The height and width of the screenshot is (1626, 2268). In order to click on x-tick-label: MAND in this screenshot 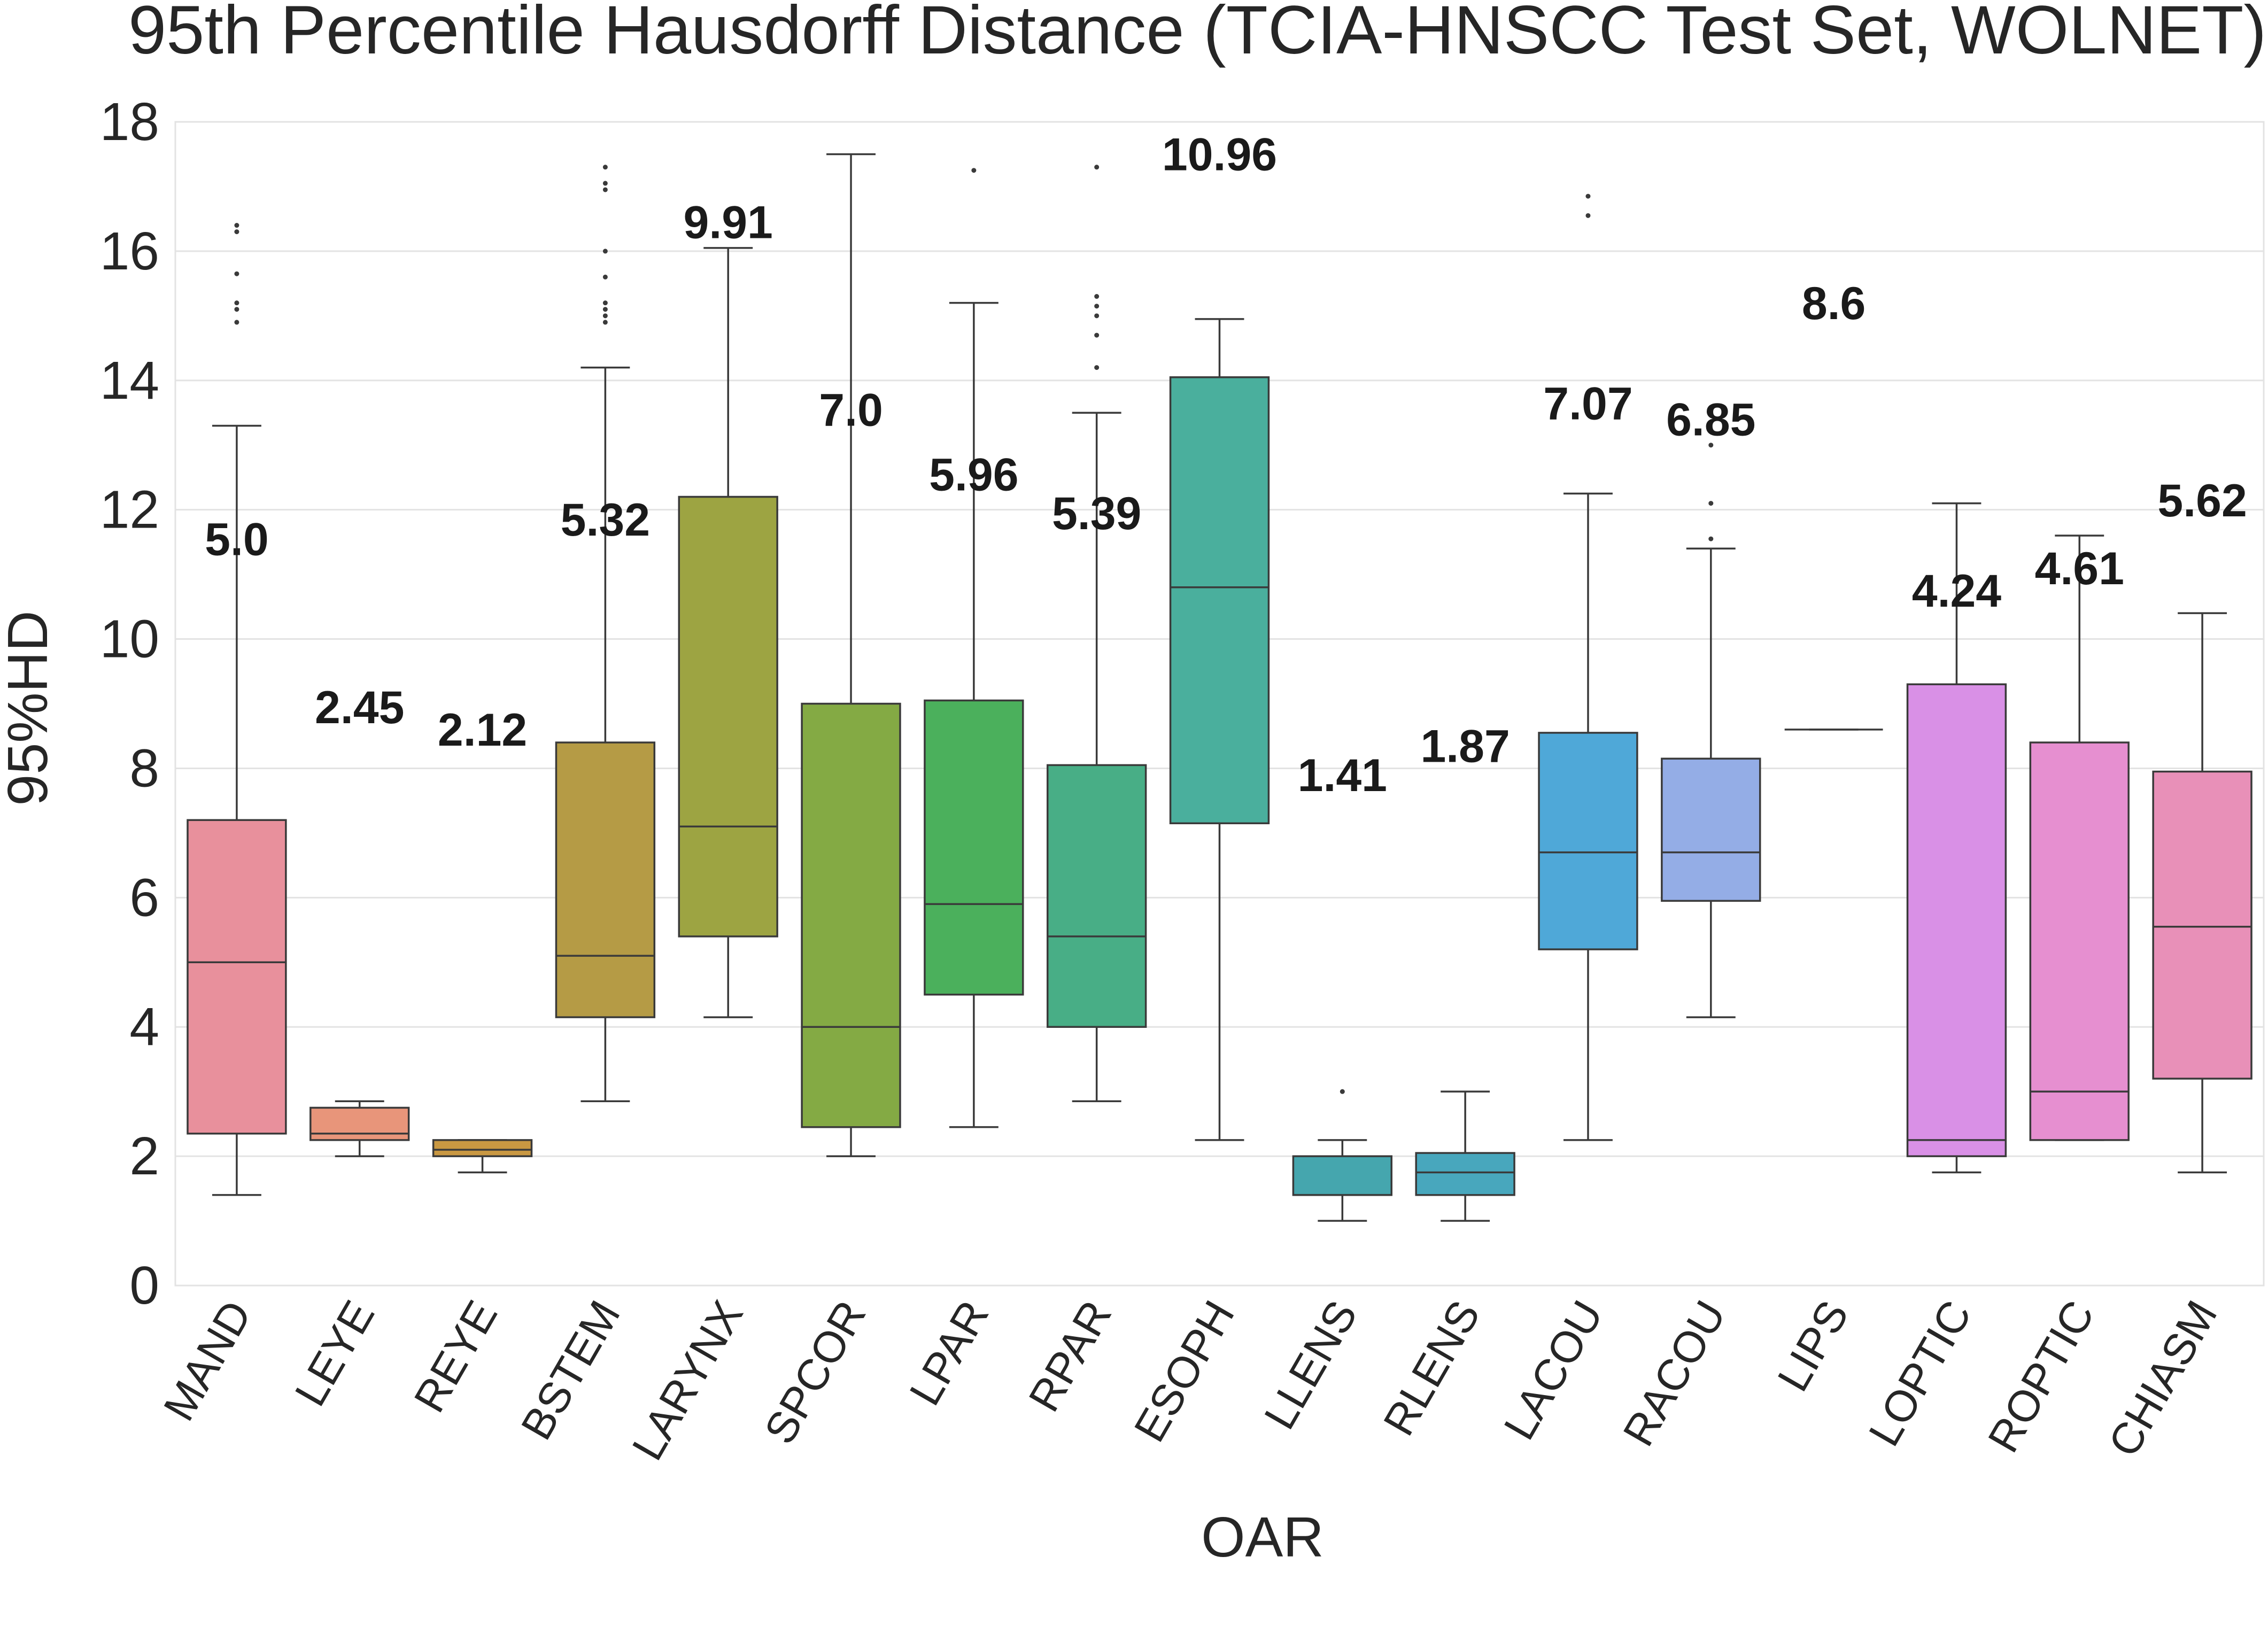, I will do `click(207, 1361)`.